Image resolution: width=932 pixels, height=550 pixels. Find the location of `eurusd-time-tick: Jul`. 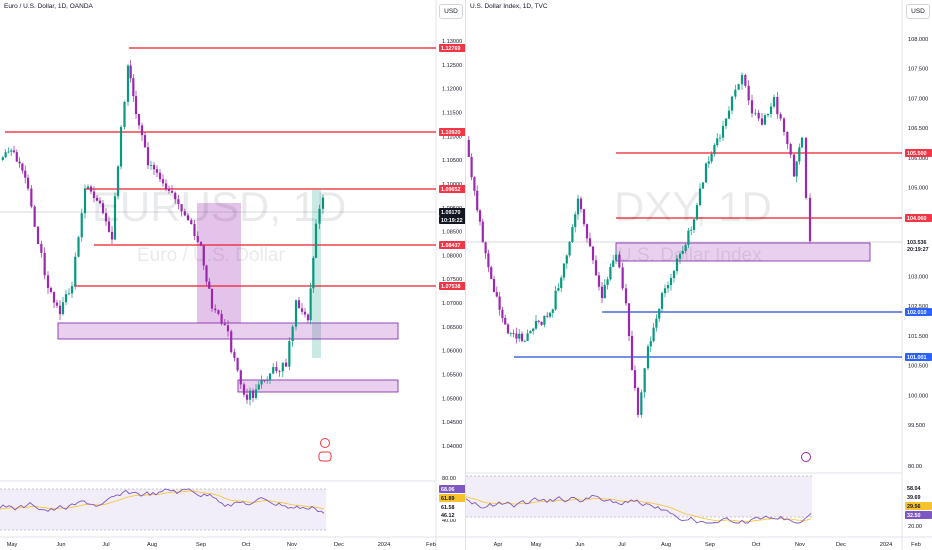

eurusd-time-tick: Jul is located at coordinates (105, 545).